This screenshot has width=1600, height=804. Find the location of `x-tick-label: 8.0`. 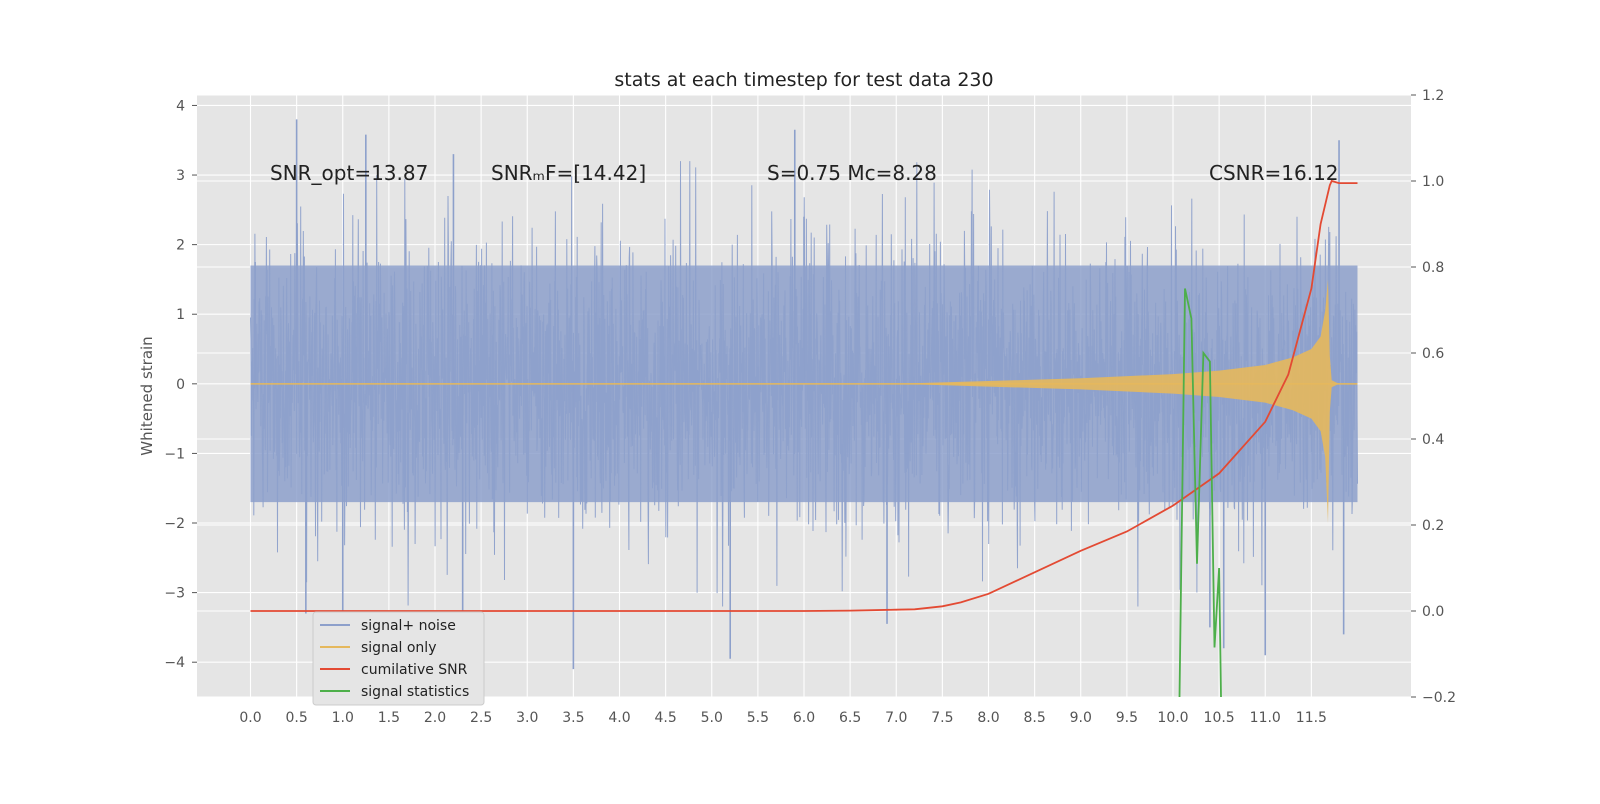

x-tick-label: 8.0 is located at coordinates (988, 718).